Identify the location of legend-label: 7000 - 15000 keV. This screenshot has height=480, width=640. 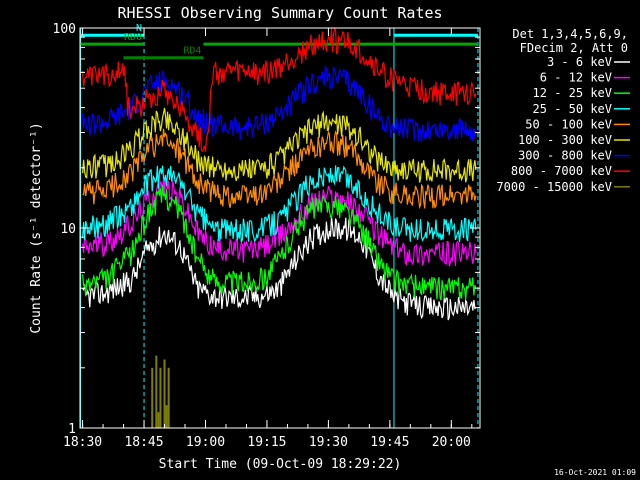
(554, 187).